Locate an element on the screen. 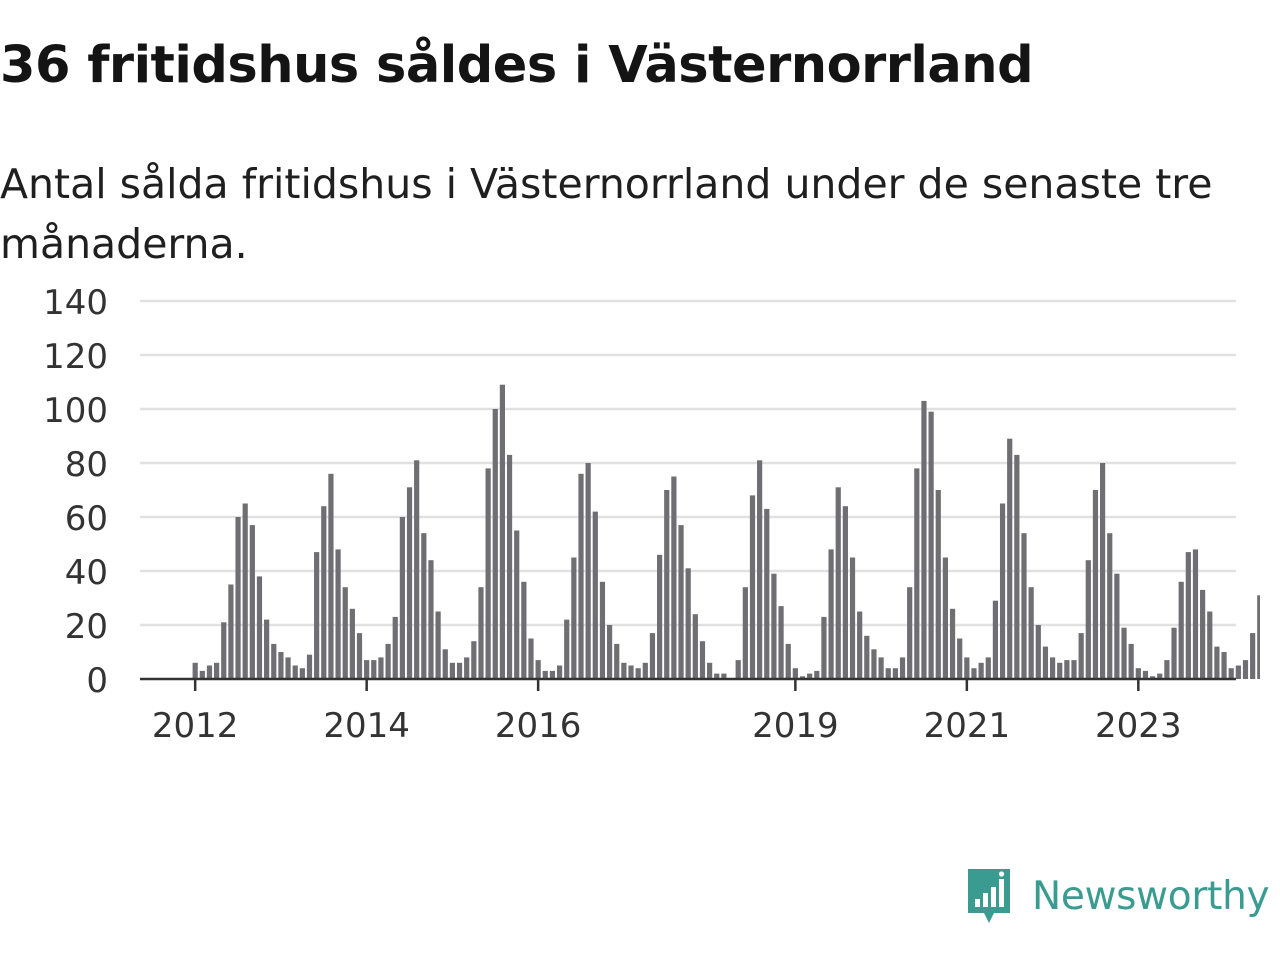 This screenshot has width=1280, height=960. x-axis is located at coordinates (688, 684).